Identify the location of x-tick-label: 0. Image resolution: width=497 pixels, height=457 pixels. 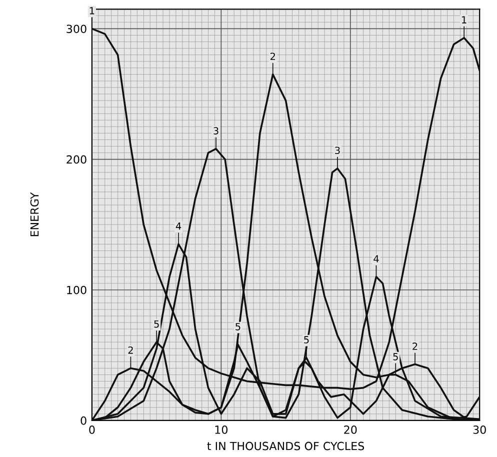
(92, 429).